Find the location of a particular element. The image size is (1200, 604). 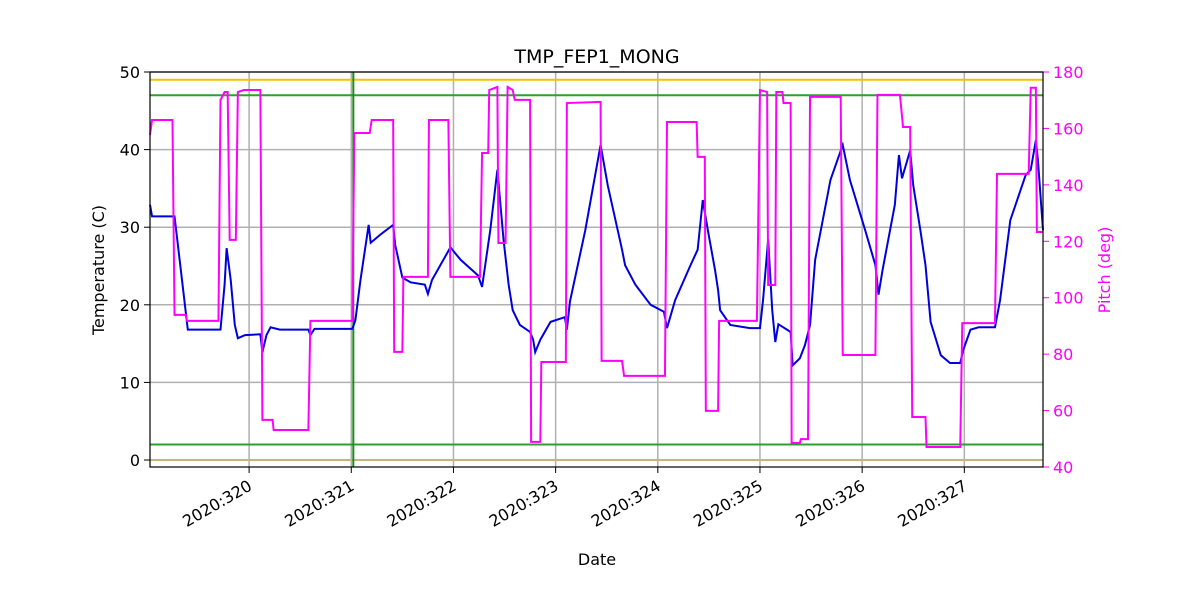

y-tick-label: 0 is located at coordinates (135, 460).